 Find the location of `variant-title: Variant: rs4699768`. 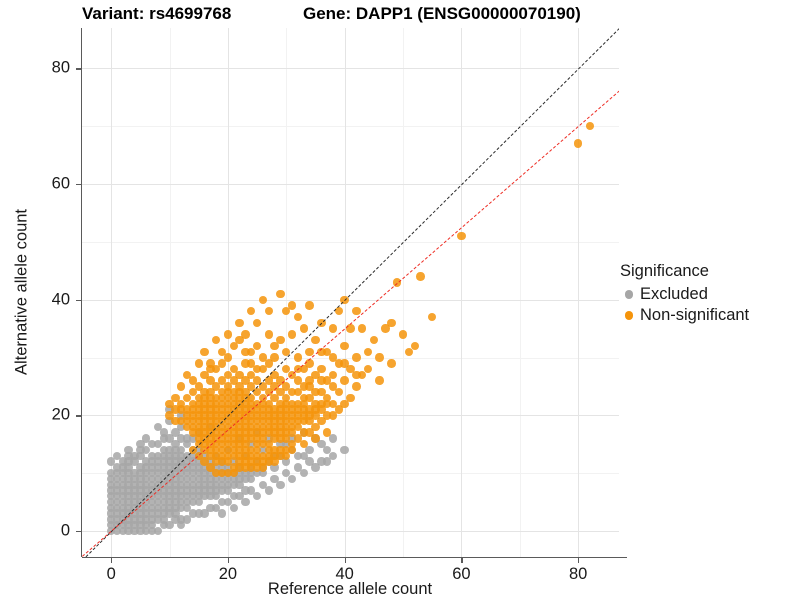

variant-title: Variant: rs4699768 is located at coordinates (157, 13).